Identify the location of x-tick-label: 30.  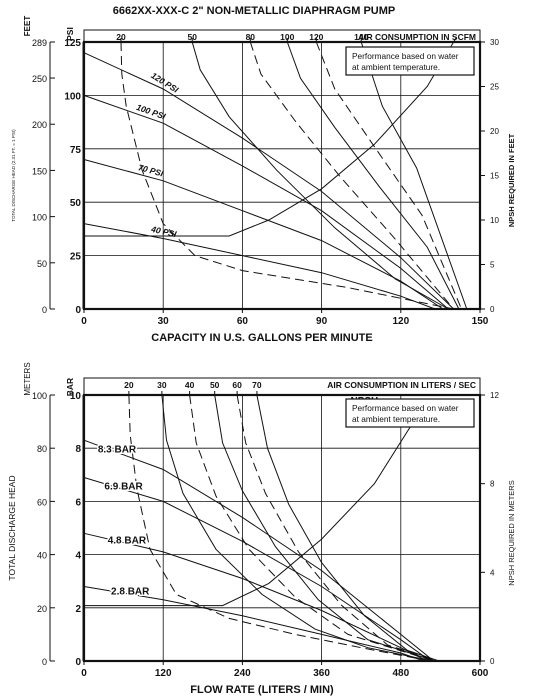
(164, 321).